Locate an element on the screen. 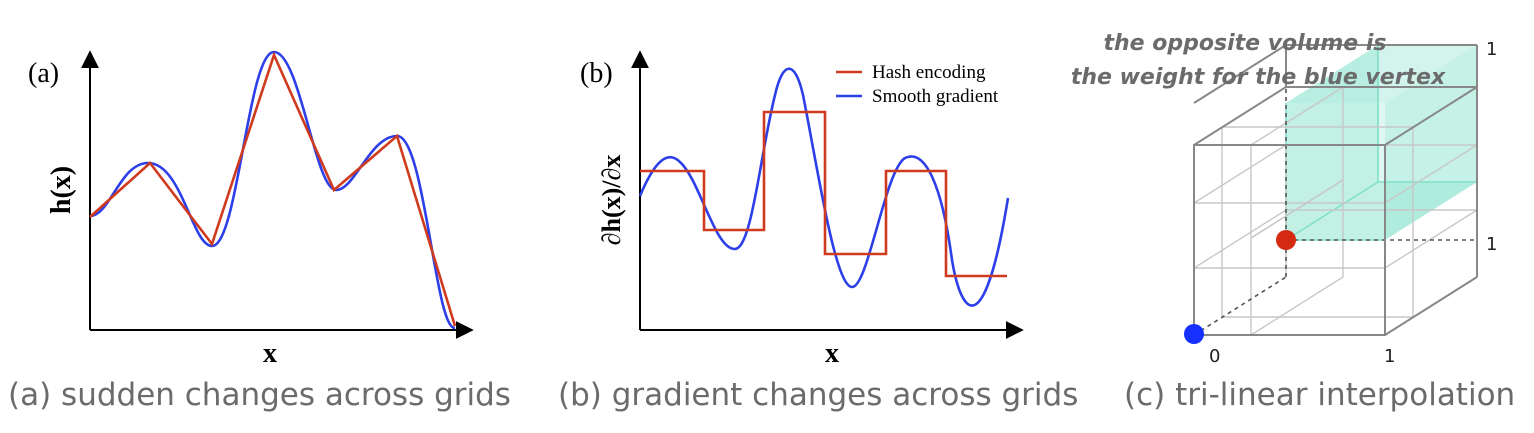 The height and width of the screenshot is (433, 1534). panel-a-ylabel: h(x) is located at coordinates (61, 190).